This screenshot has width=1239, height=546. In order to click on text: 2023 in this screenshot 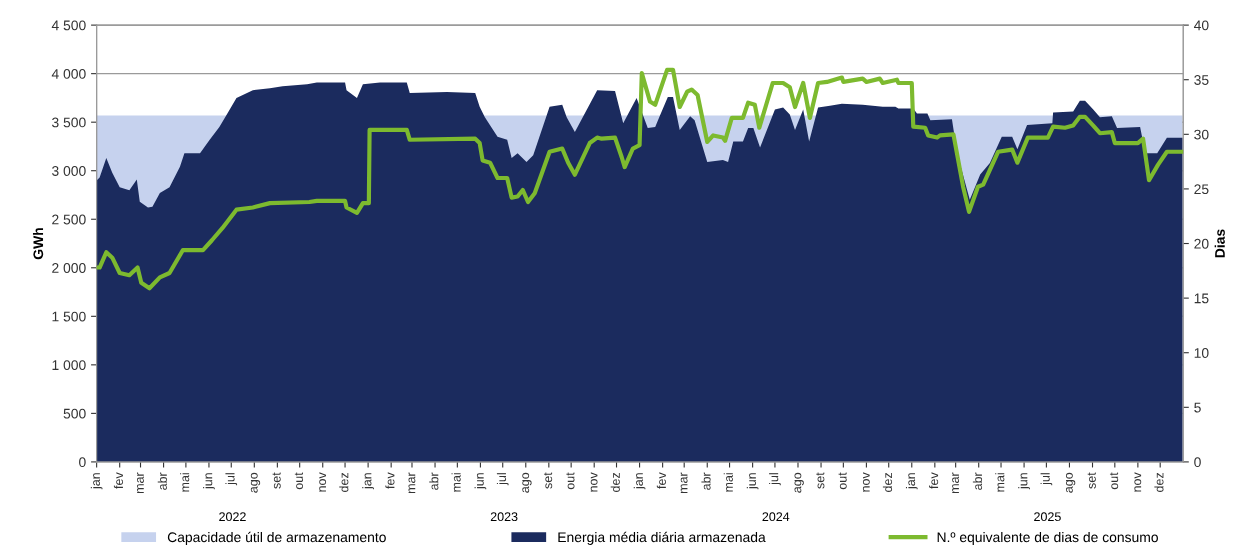, I will do `click(504, 517)`.